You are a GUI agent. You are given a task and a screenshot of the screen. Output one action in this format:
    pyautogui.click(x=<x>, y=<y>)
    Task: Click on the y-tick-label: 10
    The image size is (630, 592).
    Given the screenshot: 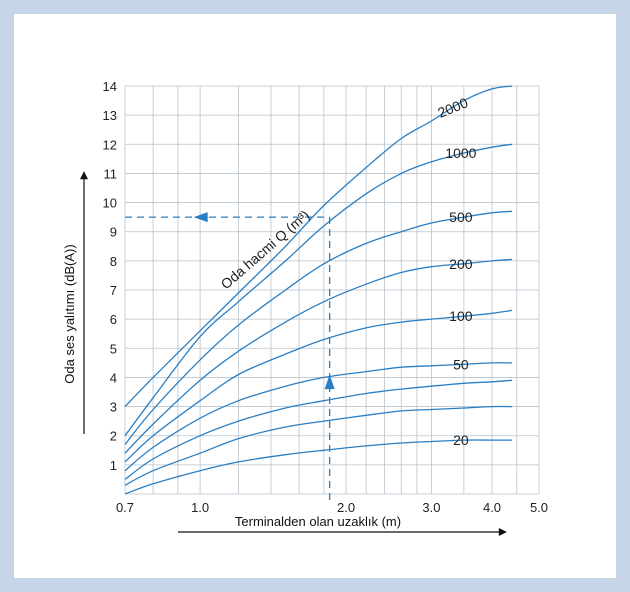 What is the action you would take?
    pyautogui.click(x=110, y=203)
    